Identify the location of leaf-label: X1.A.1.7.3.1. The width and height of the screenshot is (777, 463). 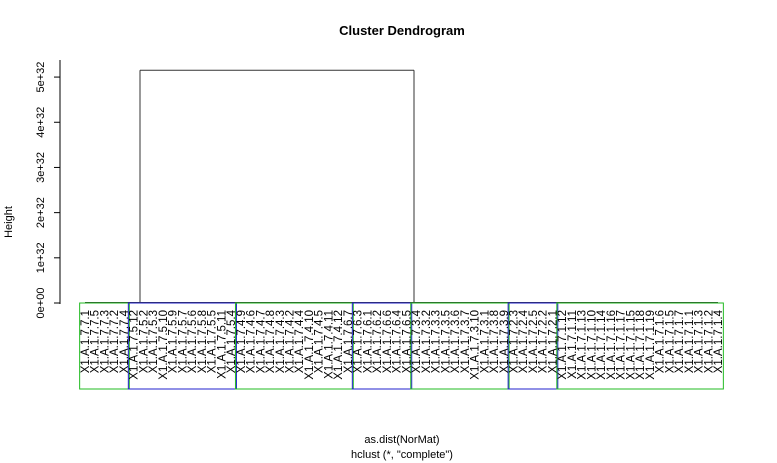
(485, 341).